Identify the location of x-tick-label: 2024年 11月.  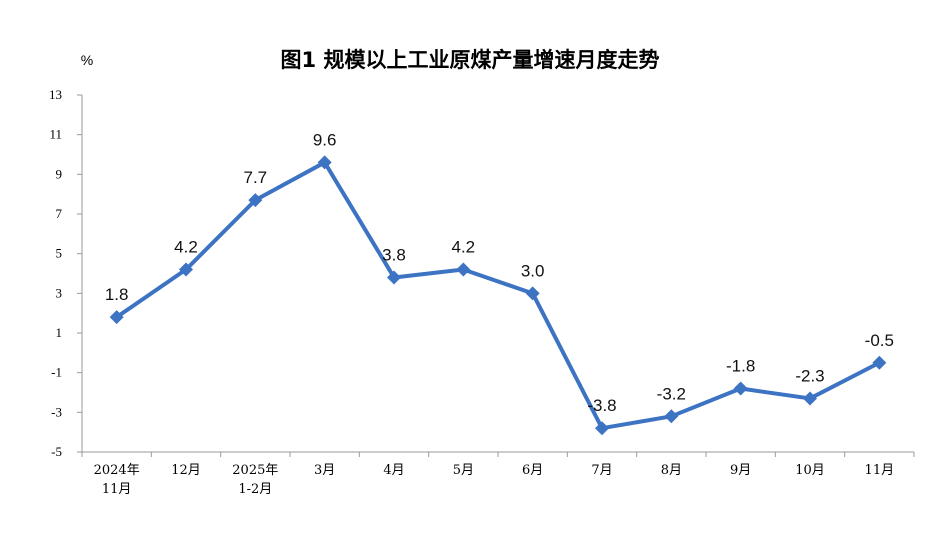
(117, 480).